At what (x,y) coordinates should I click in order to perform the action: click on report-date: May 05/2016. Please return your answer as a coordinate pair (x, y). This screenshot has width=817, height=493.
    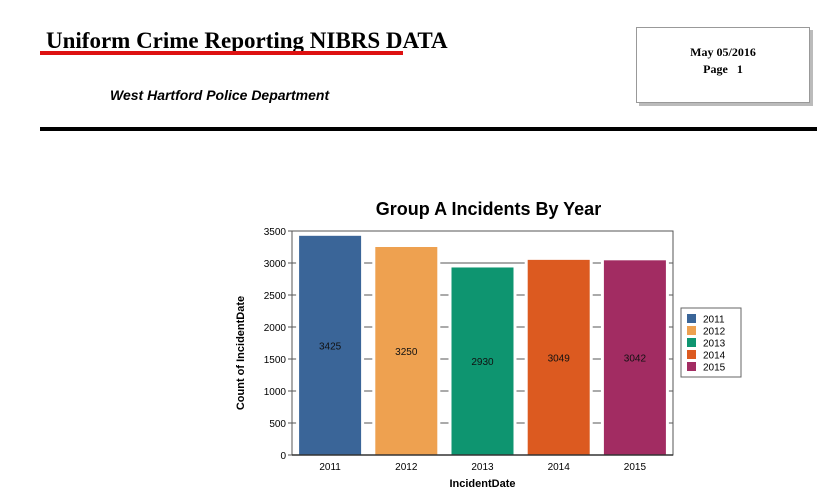
    Looking at the image, I should click on (723, 52).